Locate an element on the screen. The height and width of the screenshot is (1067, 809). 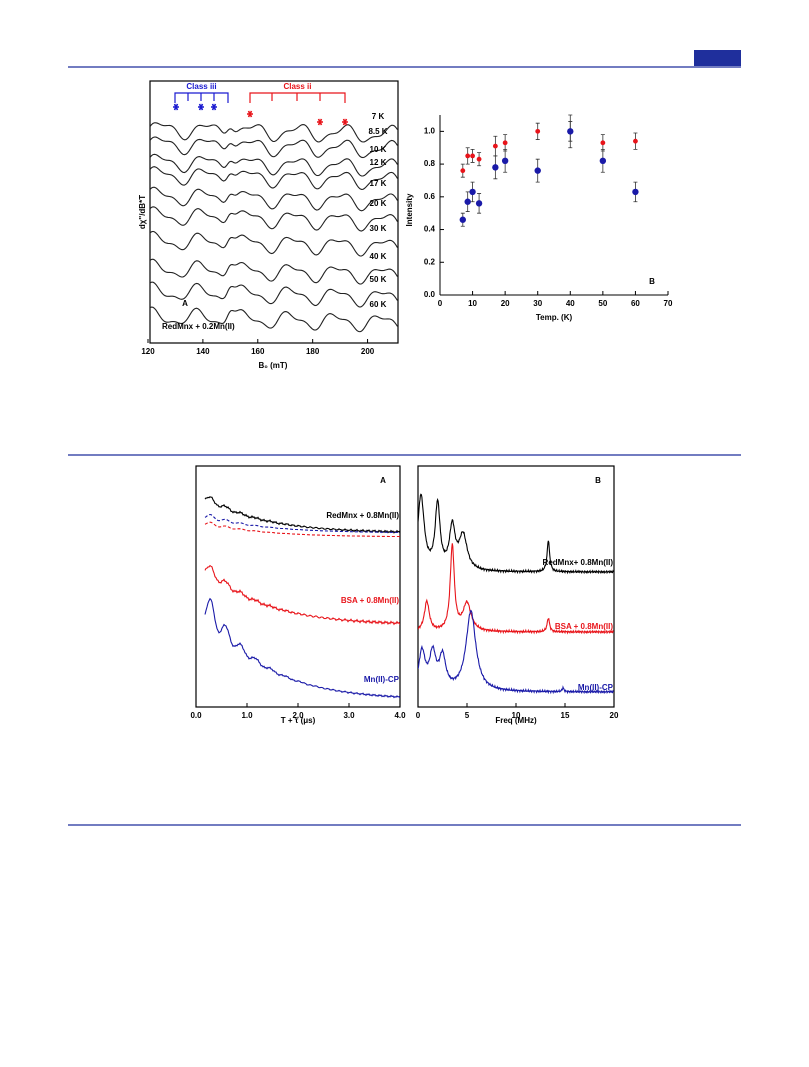
x-axis-label: B₀ (mT) is located at coordinates (273, 365).